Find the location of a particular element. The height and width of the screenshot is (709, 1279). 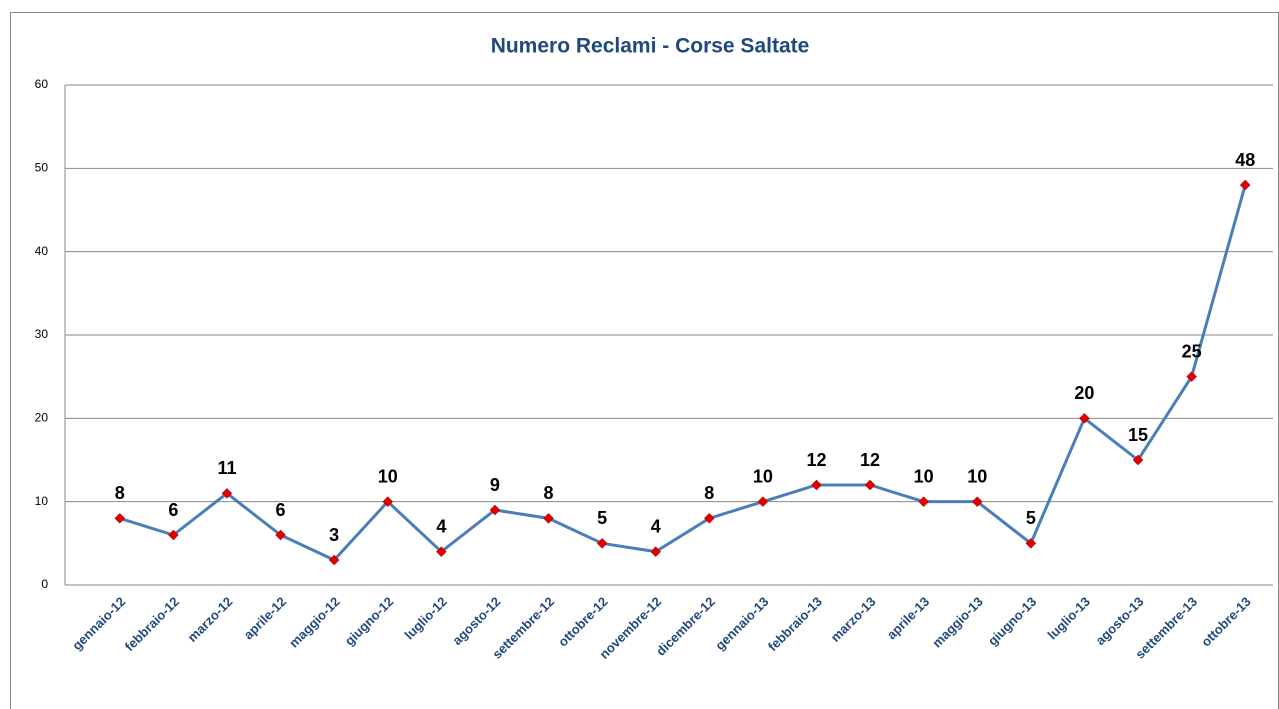

y-tick-label: 10 is located at coordinates (42, 501).